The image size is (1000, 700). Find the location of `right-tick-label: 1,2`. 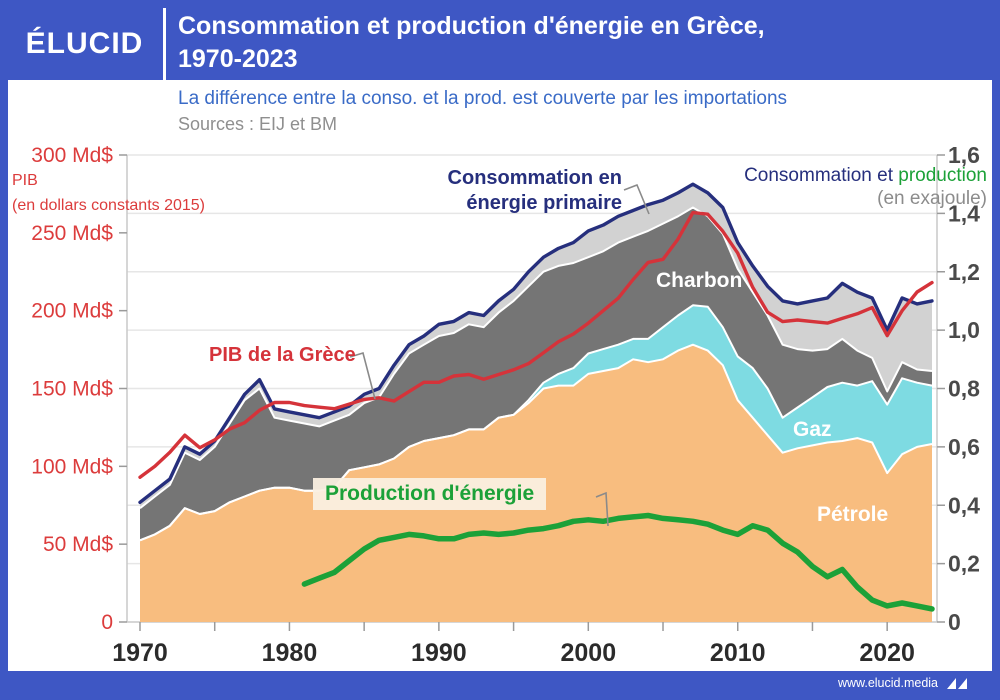

right-tick-label: 1,2 is located at coordinates (964, 272).